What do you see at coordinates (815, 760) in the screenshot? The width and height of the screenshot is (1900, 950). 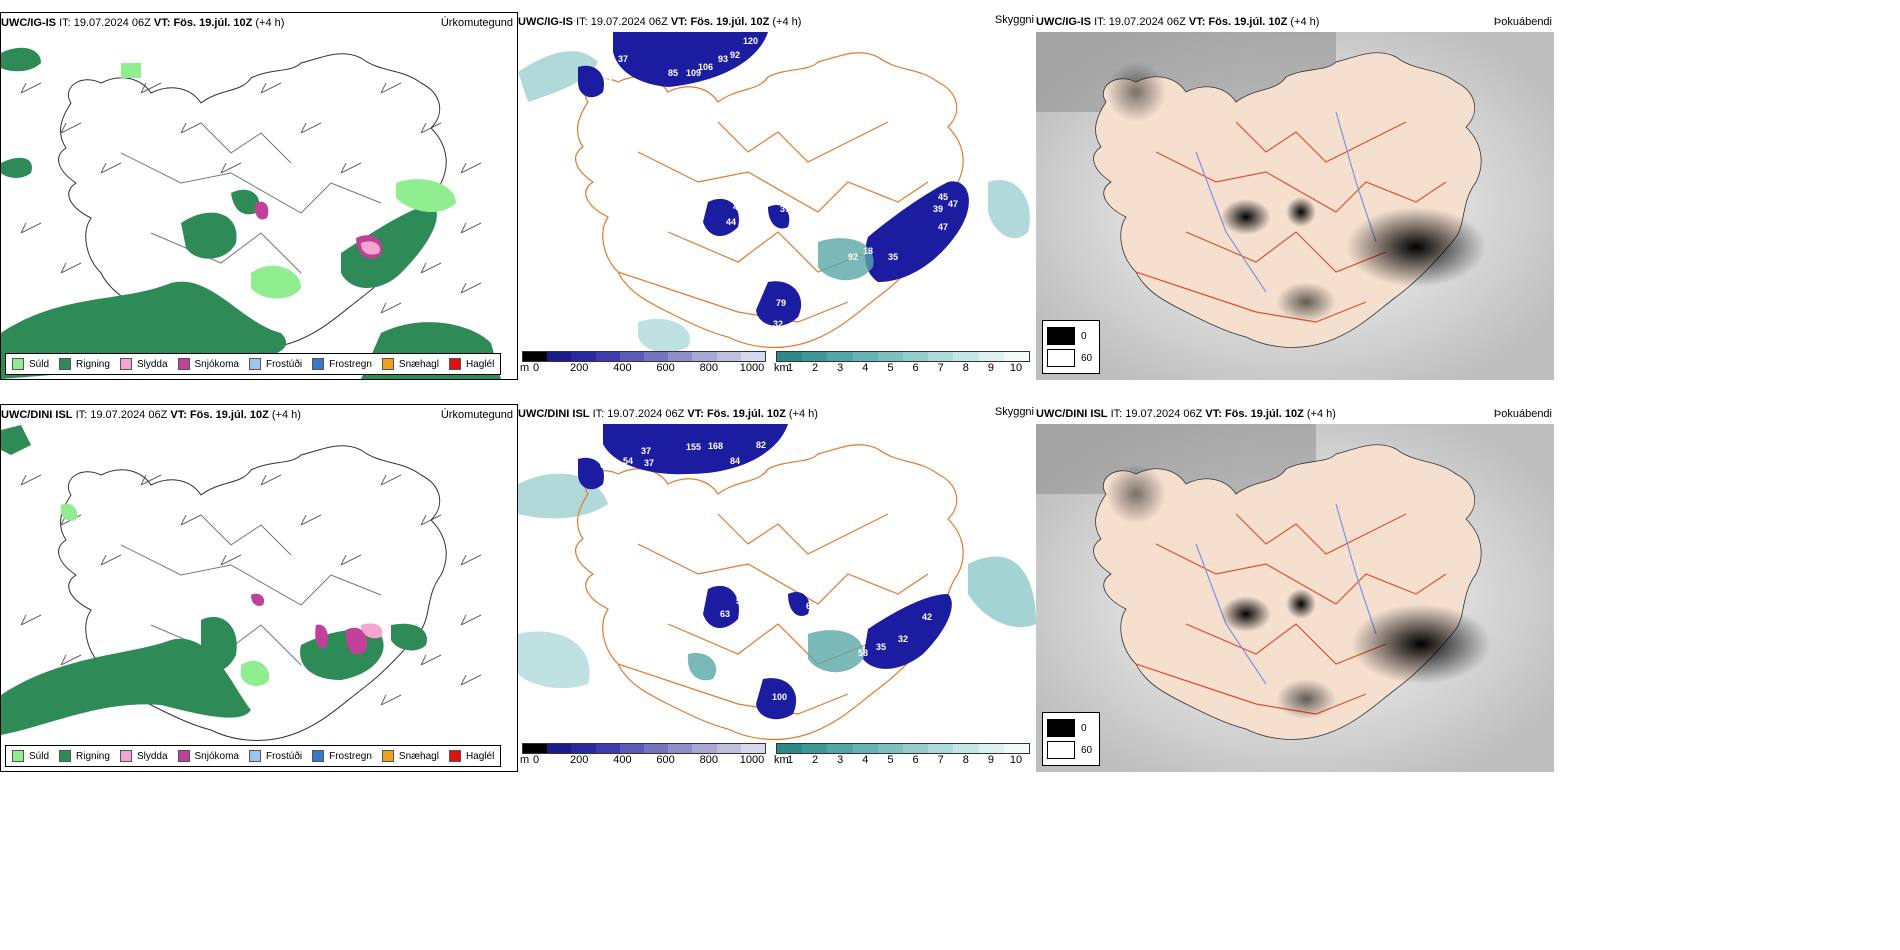 I see `visibility-scale-tick: 2` at bounding box center [815, 760].